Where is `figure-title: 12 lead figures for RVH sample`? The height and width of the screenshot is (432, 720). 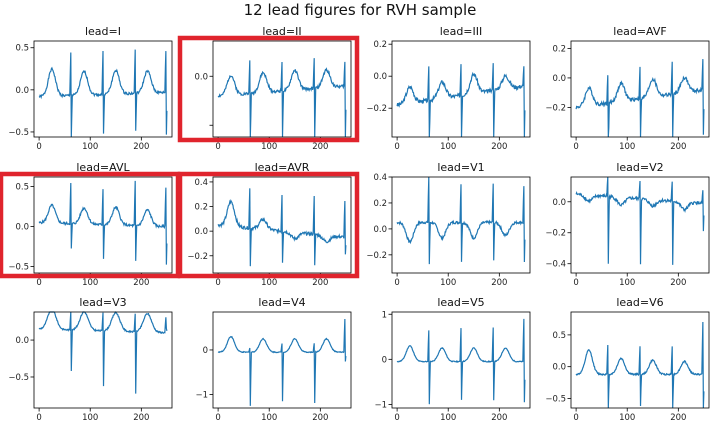
figure-title: 12 lead figures for RVH sample is located at coordinates (360, 10).